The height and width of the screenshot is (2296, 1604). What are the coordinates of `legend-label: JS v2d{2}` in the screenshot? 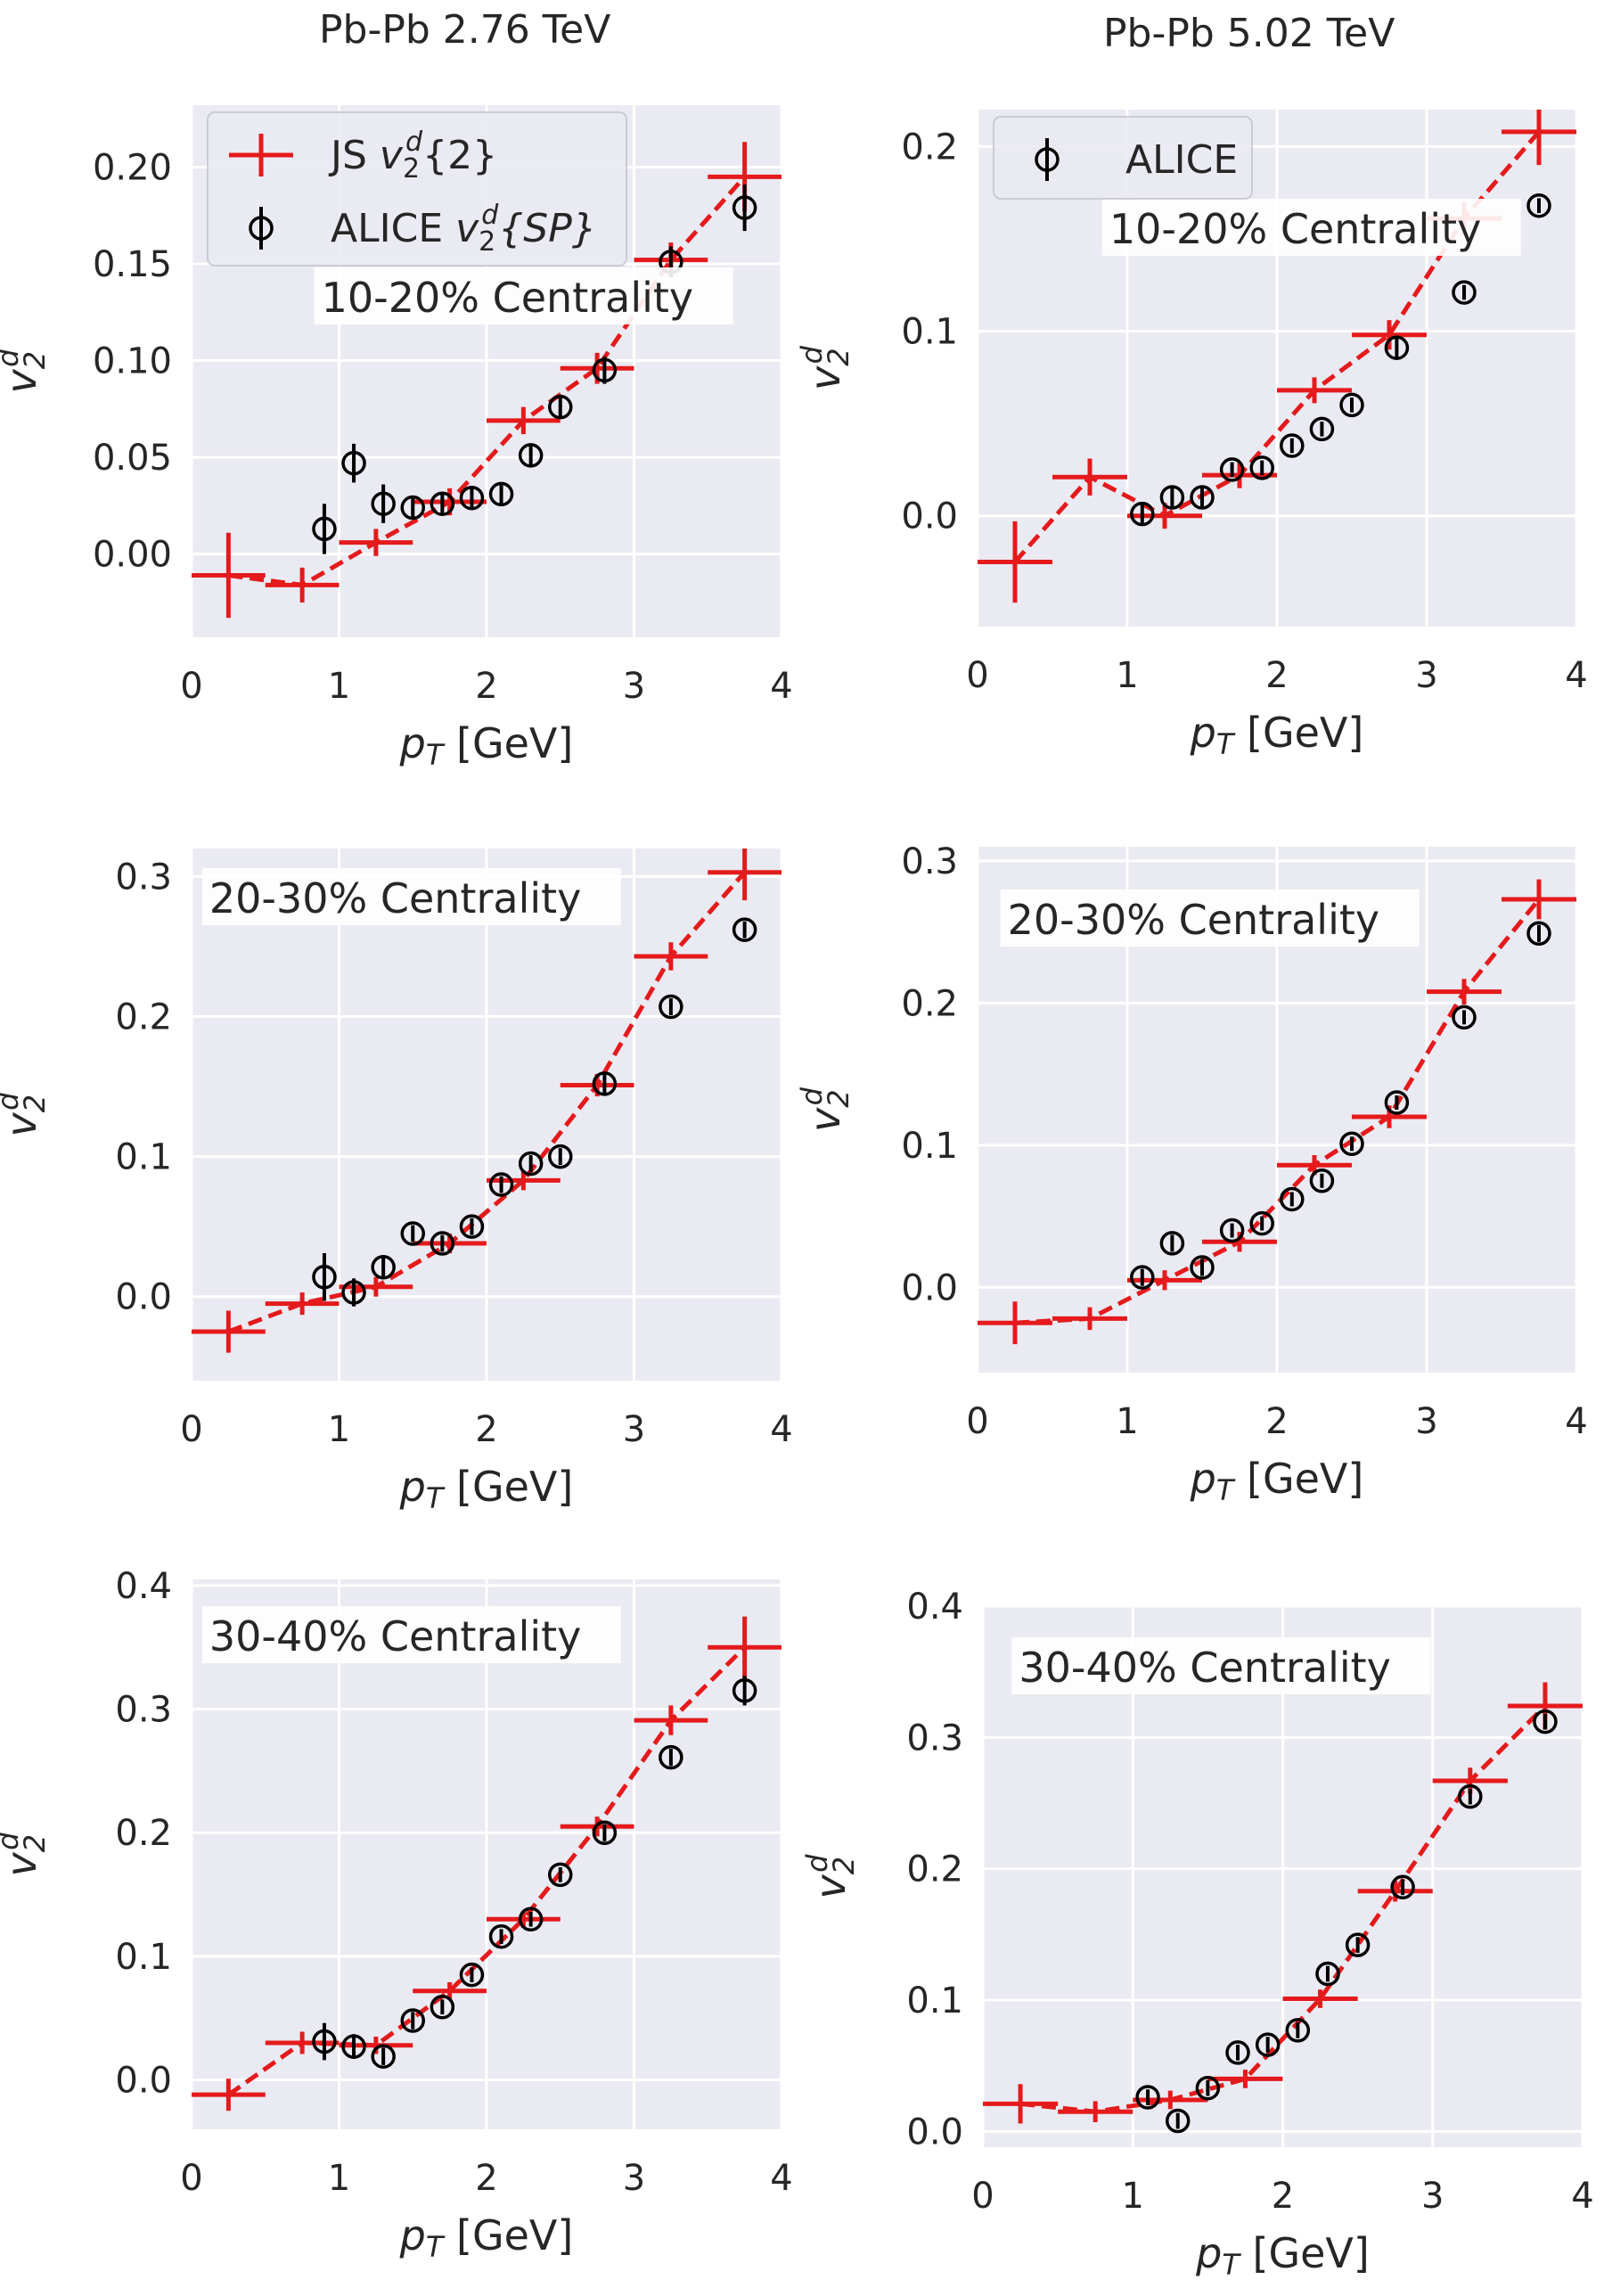 It's located at (412, 155).